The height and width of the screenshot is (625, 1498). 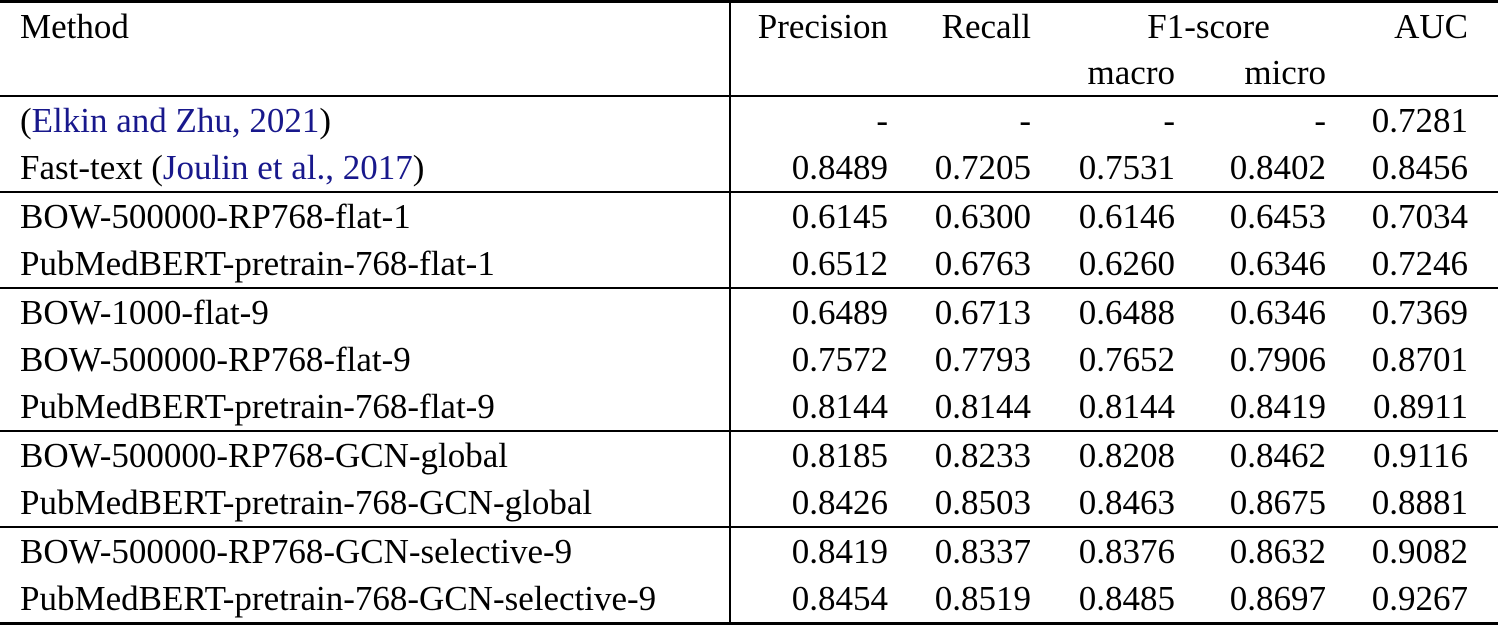 I want to click on f1-micro-cell: 0.6453, so click(x=1280, y=215).